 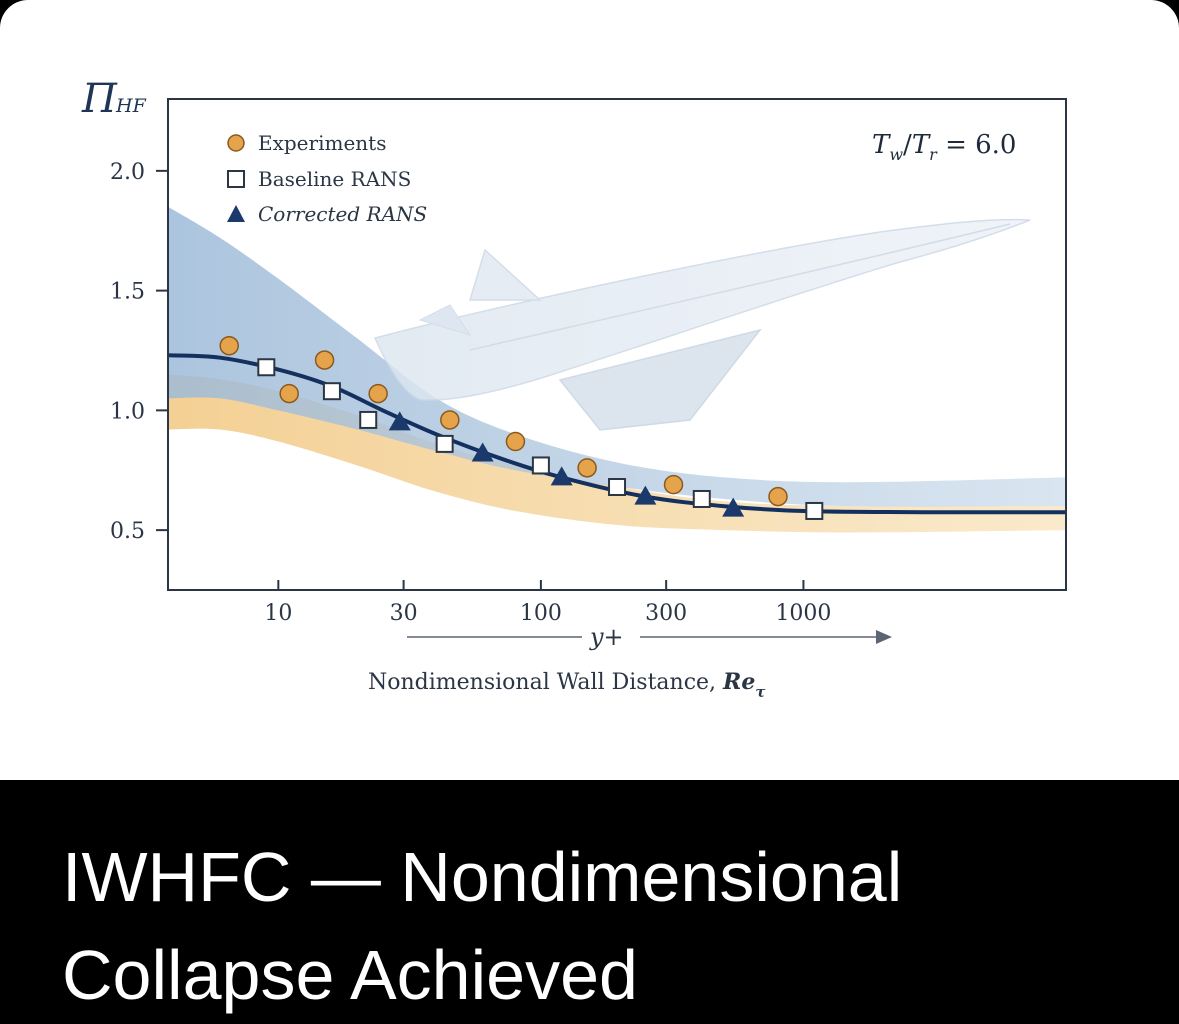 I want to click on aircraft-illustration, so click(x=702, y=324).